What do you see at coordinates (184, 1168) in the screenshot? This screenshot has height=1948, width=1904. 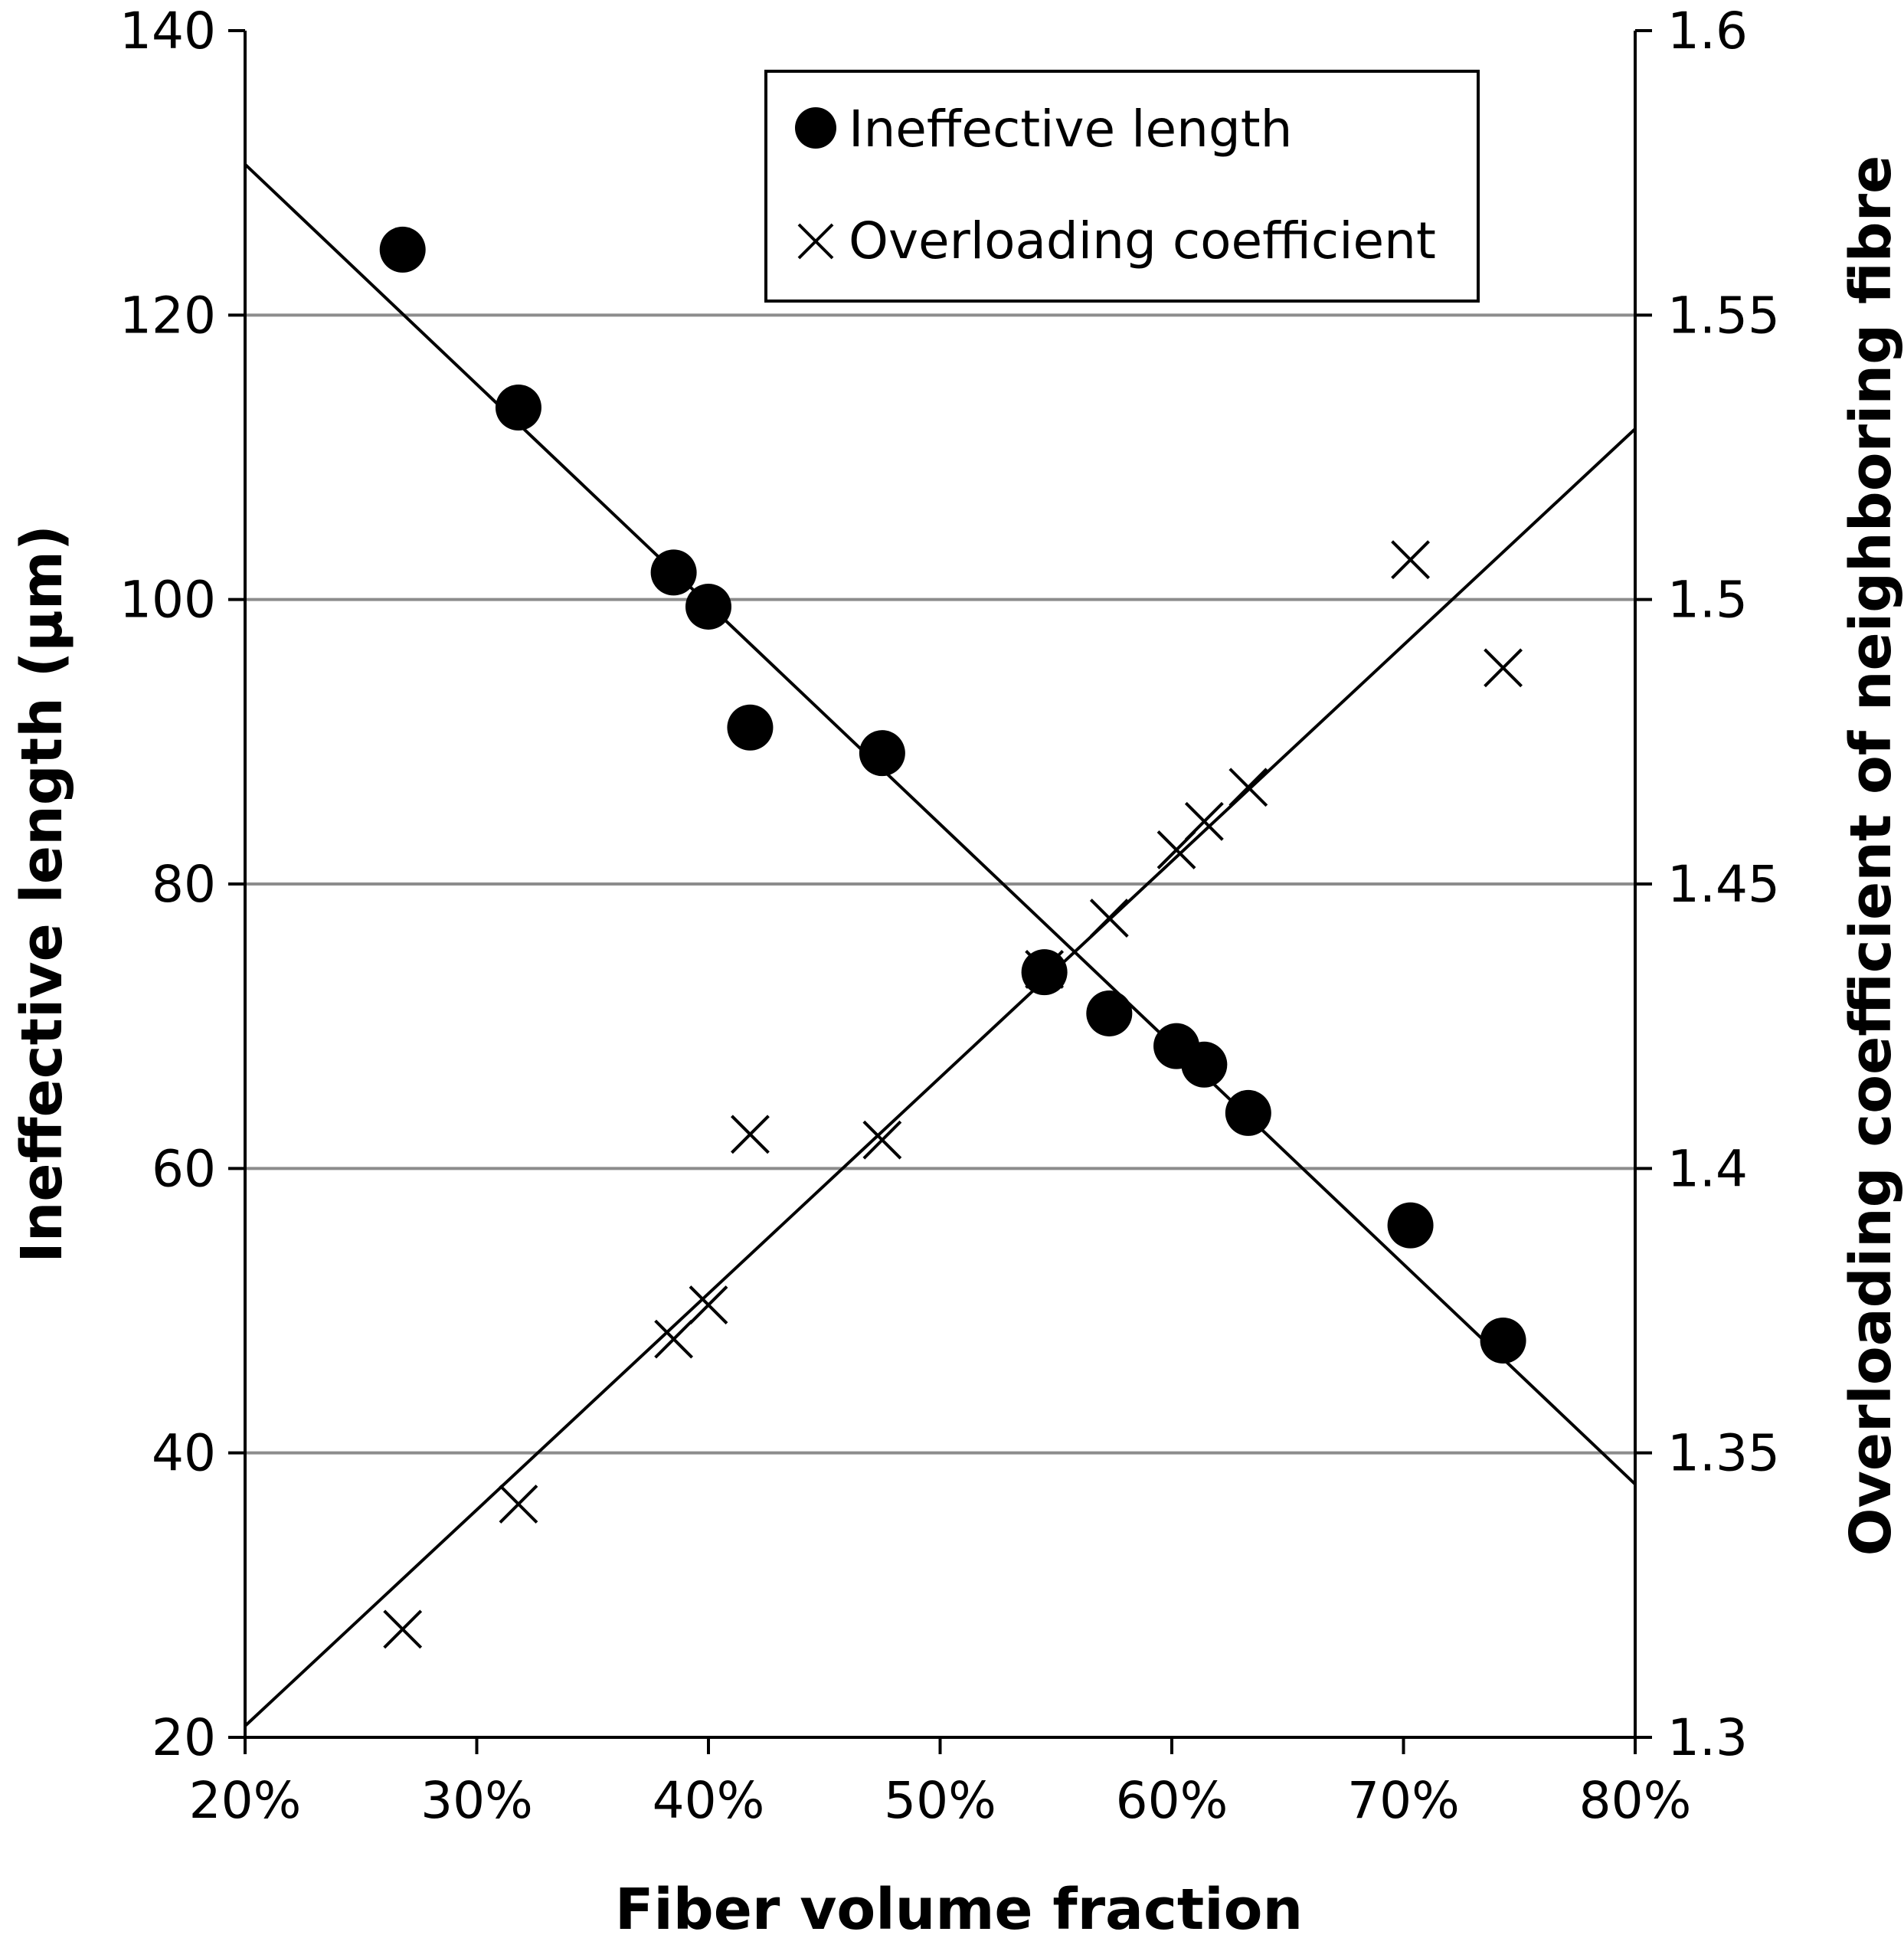 I see `y-left-tick-label-60: 60` at bounding box center [184, 1168].